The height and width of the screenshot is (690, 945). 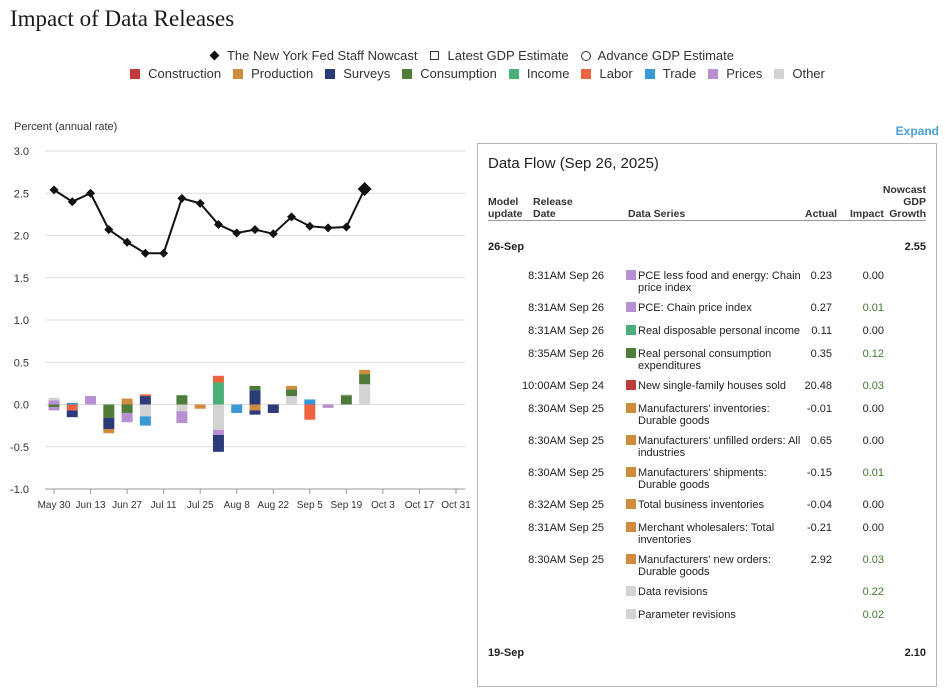 What do you see at coordinates (679, 73) in the screenshot?
I see `legend-label: Trade` at bounding box center [679, 73].